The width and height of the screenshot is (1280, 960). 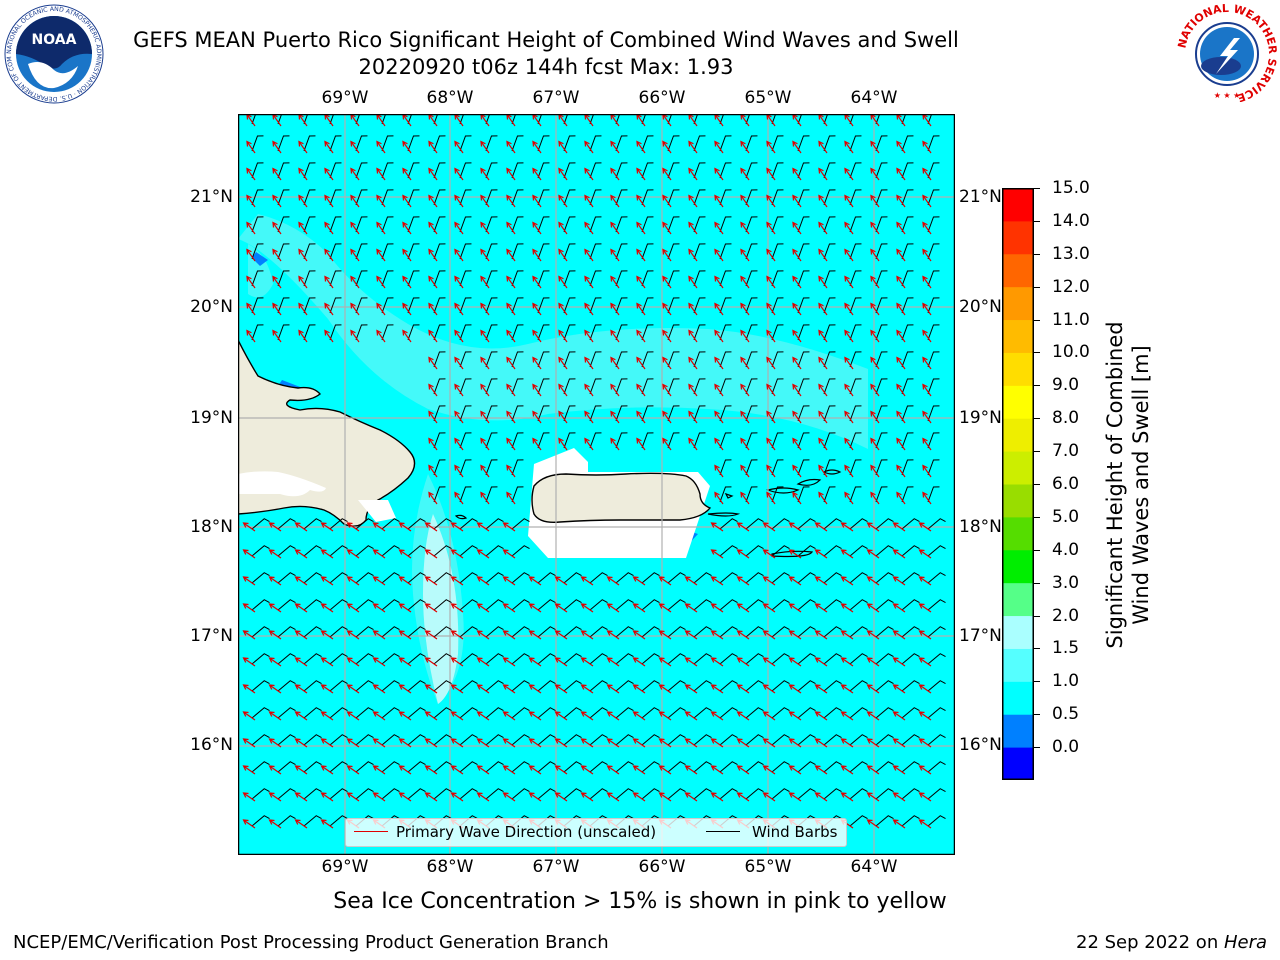 What do you see at coordinates (874, 867) in the screenshot?
I see `lon-label-bottom: 64°W` at bounding box center [874, 867].